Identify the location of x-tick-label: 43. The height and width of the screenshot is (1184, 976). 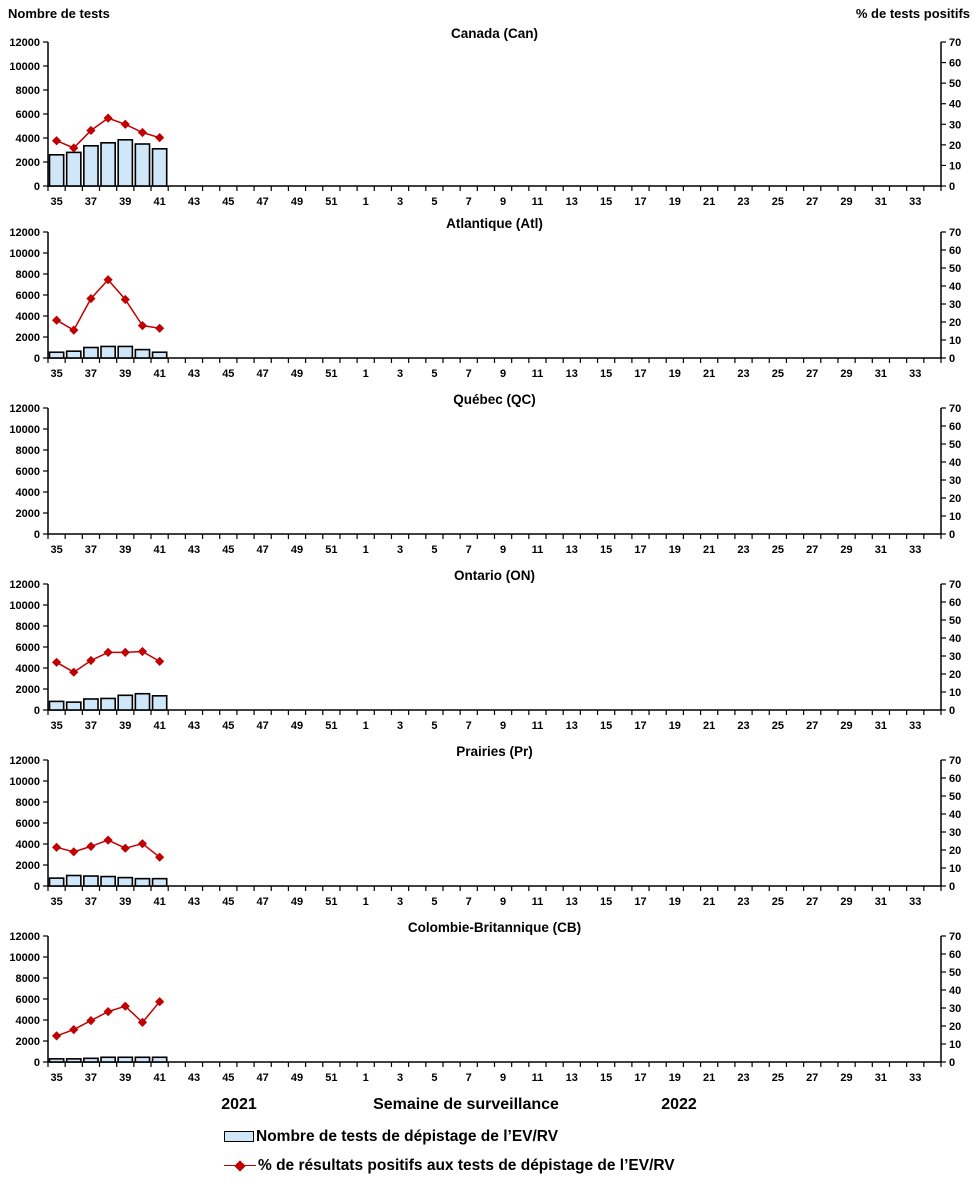
(194, 902).